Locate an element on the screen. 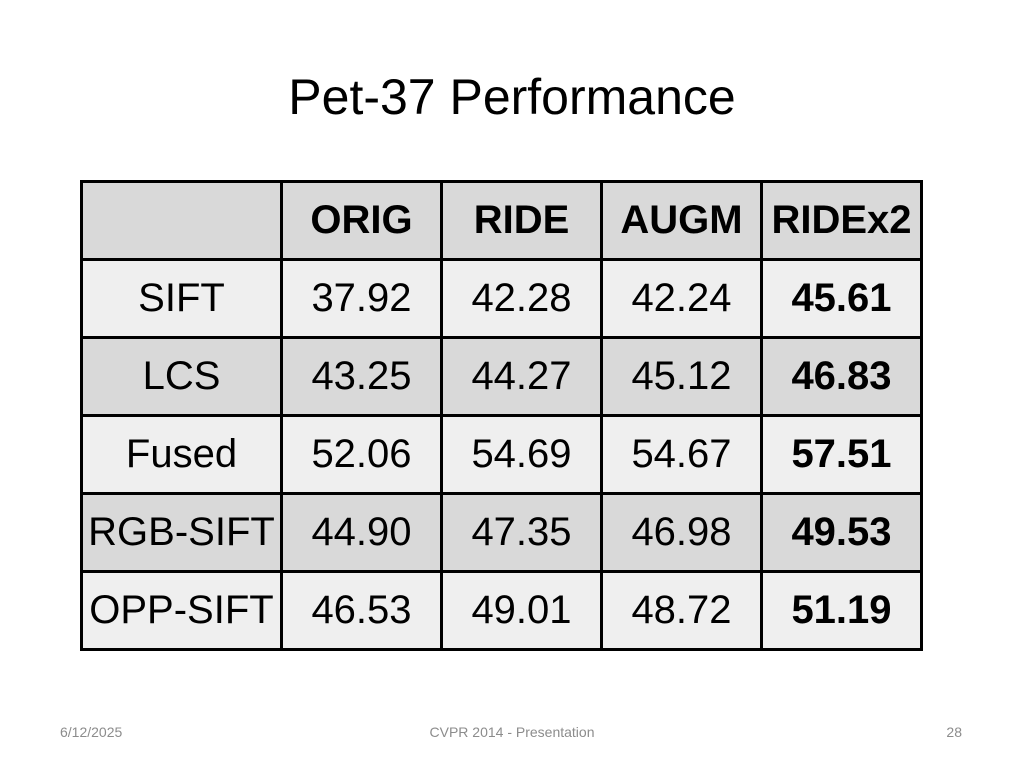 The height and width of the screenshot is (768, 1024). table-row: RGB-SIFT 44.90 47.35 46.98 49.53 is located at coordinates (501, 532).